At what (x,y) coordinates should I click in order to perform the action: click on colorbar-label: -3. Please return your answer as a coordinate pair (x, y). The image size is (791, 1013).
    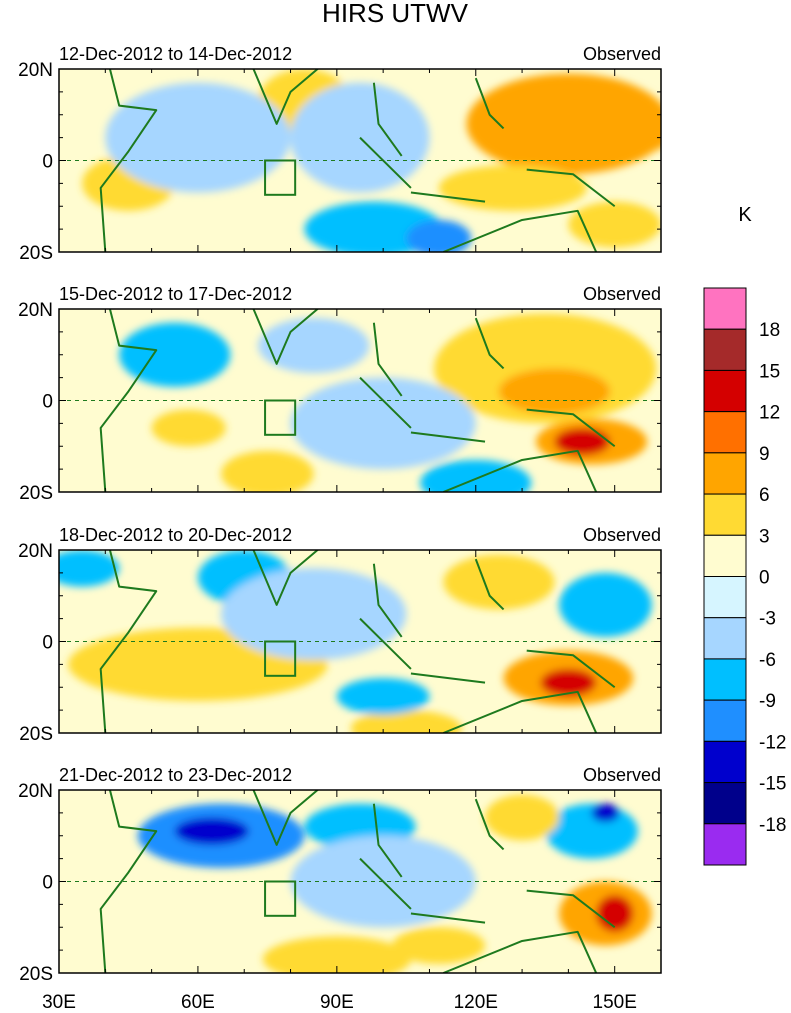
    Looking at the image, I should click on (767, 619).